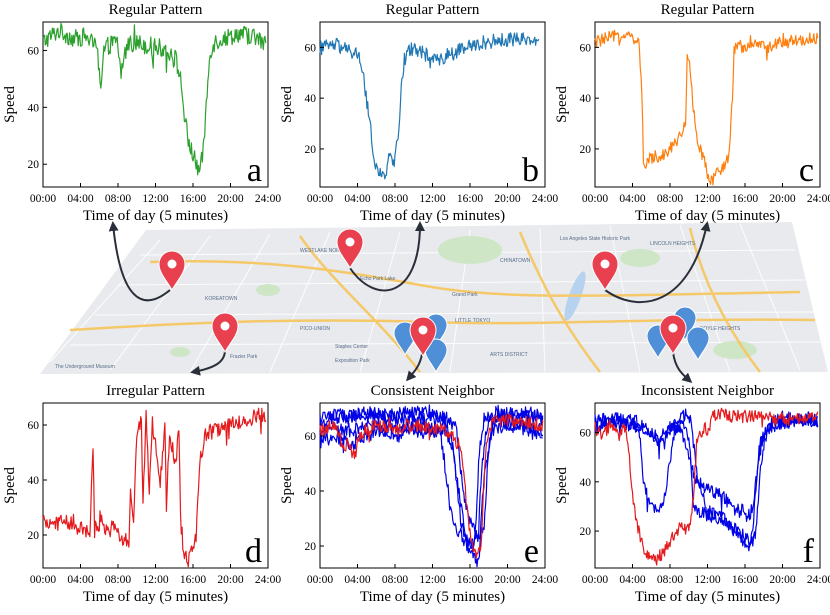 This screenshot has width=830, height=615. I want to click on panel-letter: a, so click(254, 170).